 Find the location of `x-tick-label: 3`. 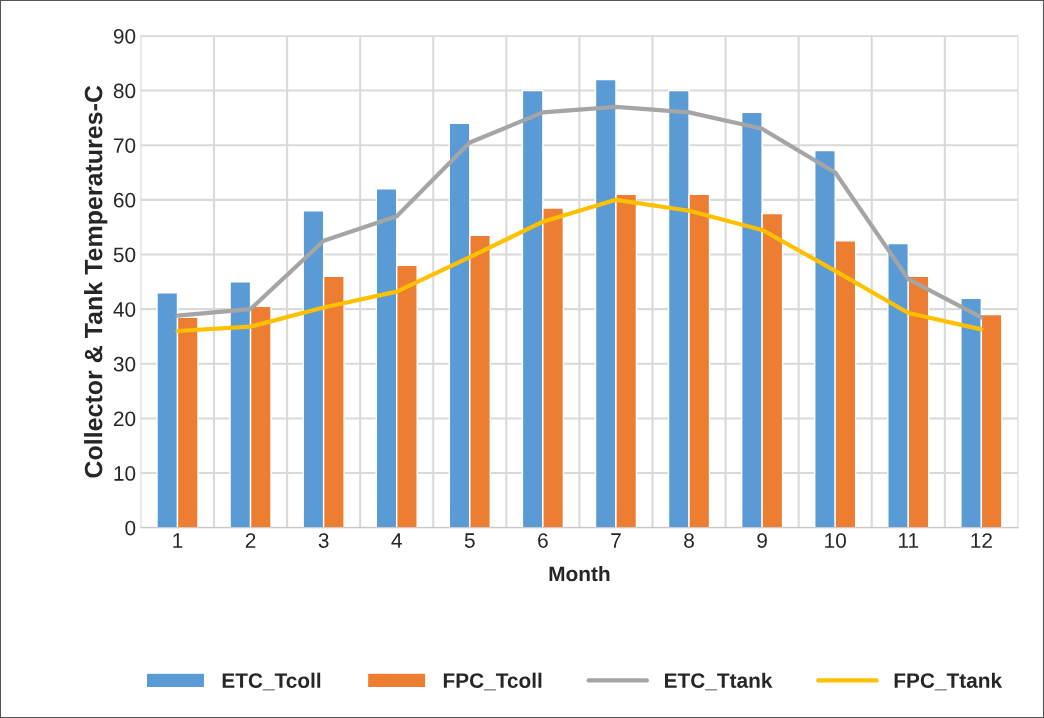

x-tick-label: 3 is located at coordinates (323, 540).